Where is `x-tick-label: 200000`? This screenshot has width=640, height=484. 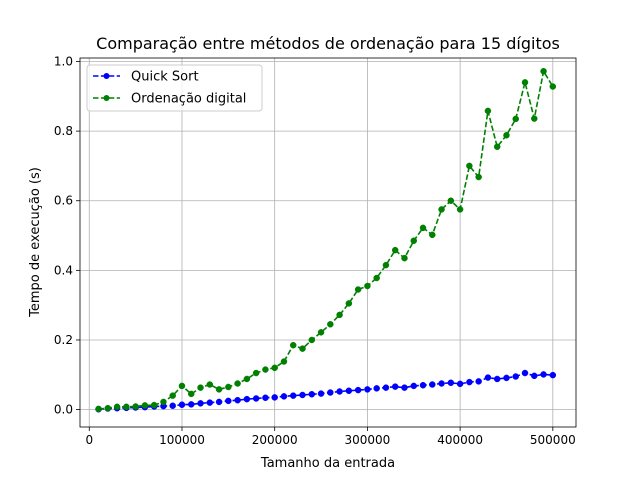
x-tick-label: 200000 is located at coordinates (275, 440).